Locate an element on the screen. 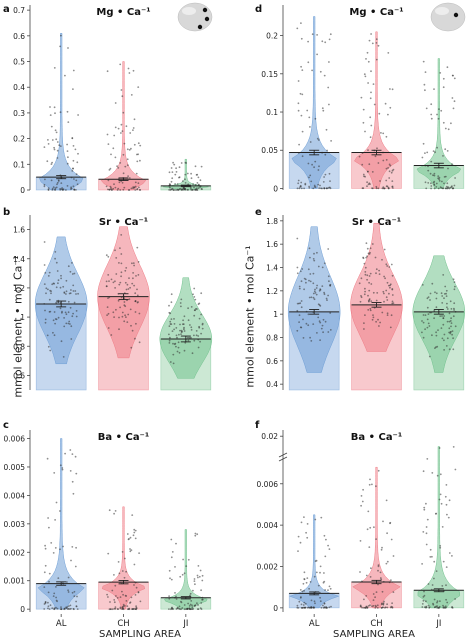 Image resolution: width=474 pixels, height=644 pixels. violin-JI is located at coordinates (186, 569).